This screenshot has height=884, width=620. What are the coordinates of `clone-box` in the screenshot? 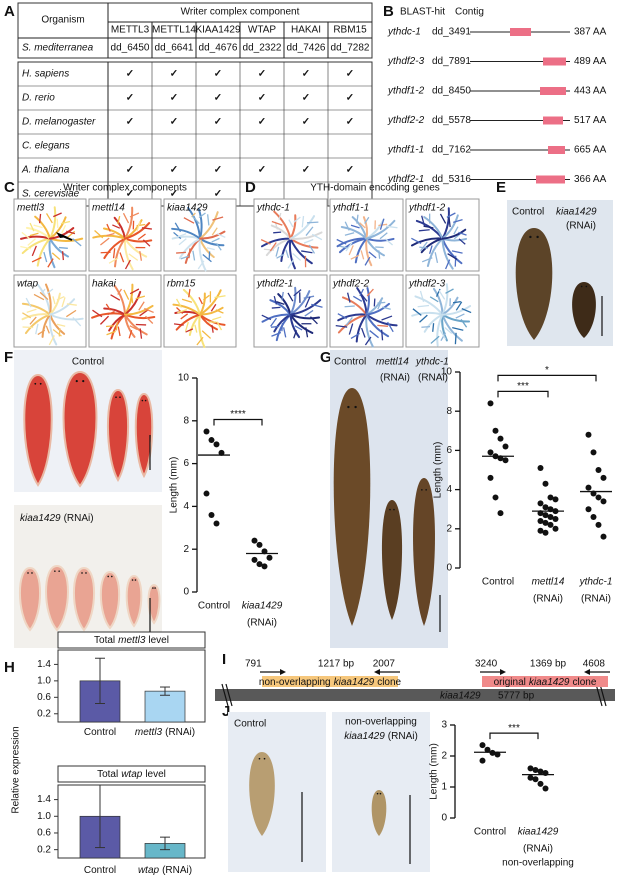 It's located at (330, 681).